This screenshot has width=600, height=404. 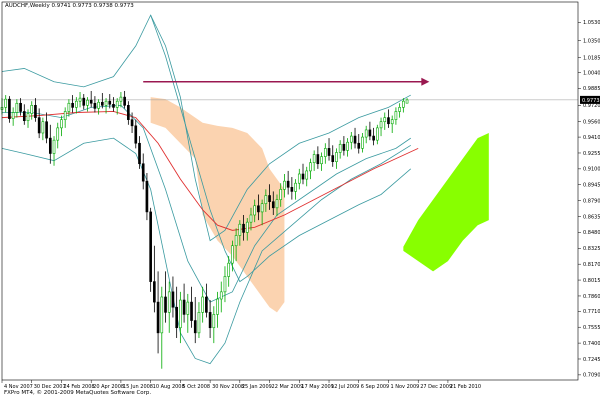 I want to click on y-tick-label-16: 0.8015, so click(x=591, y=281).